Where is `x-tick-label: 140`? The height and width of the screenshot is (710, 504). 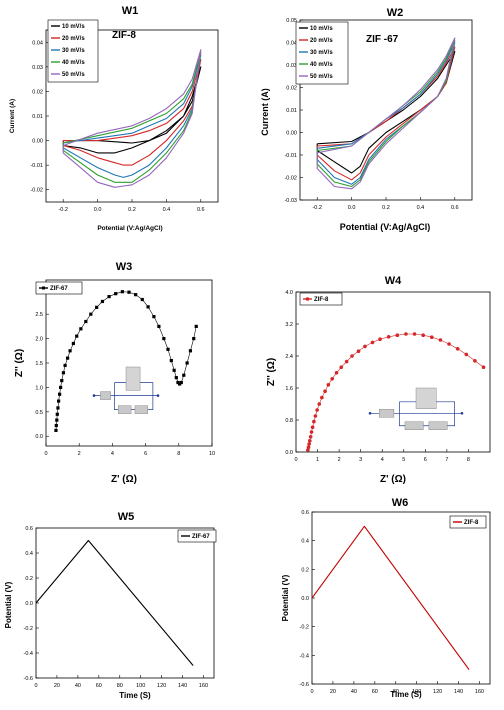 x-tick-label: 140 is located at coordinates (458, 692).